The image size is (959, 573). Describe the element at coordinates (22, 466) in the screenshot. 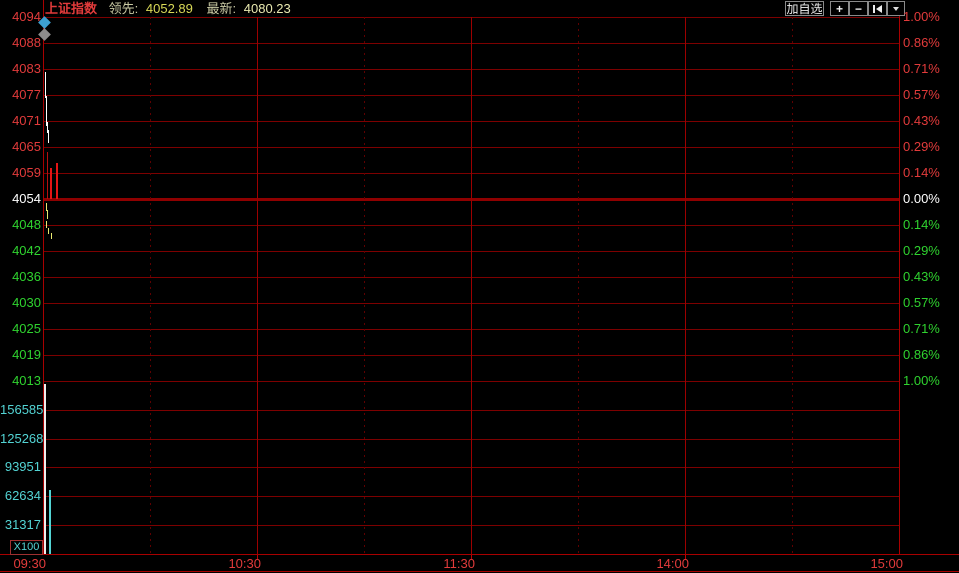

I see `volume-axis-label: 93951` at that location.